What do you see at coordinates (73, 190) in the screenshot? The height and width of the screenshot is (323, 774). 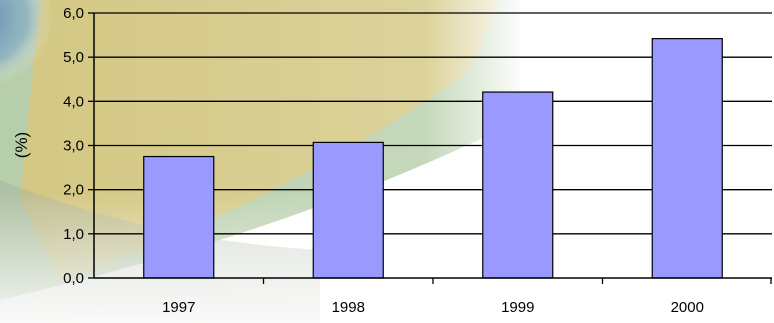 I see `y-tick-label: 2,0` at bounding box center [73, 190].